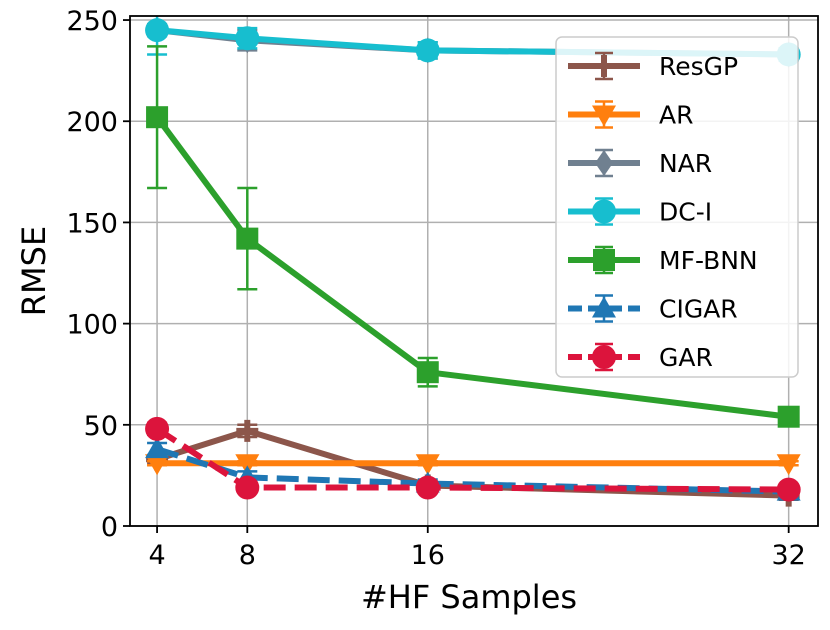  What do you see at coordinates (708, 260) in the screenshot?
I see `legend-label: MF-BNN` at bounding box center [708, 260].